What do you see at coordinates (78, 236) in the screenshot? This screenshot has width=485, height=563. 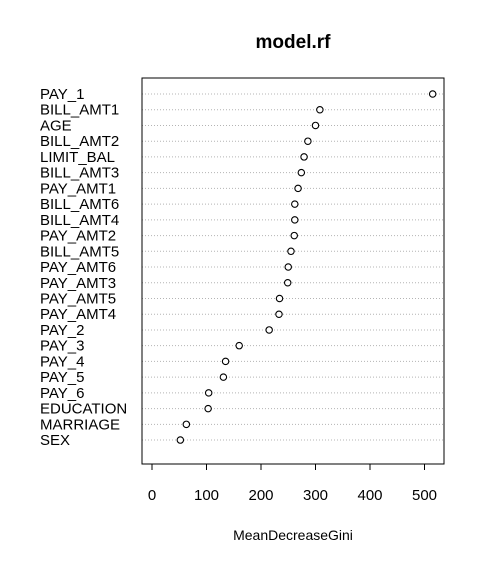 I see `category-label: PAY_AMT2` at bounding box center [78, 236].